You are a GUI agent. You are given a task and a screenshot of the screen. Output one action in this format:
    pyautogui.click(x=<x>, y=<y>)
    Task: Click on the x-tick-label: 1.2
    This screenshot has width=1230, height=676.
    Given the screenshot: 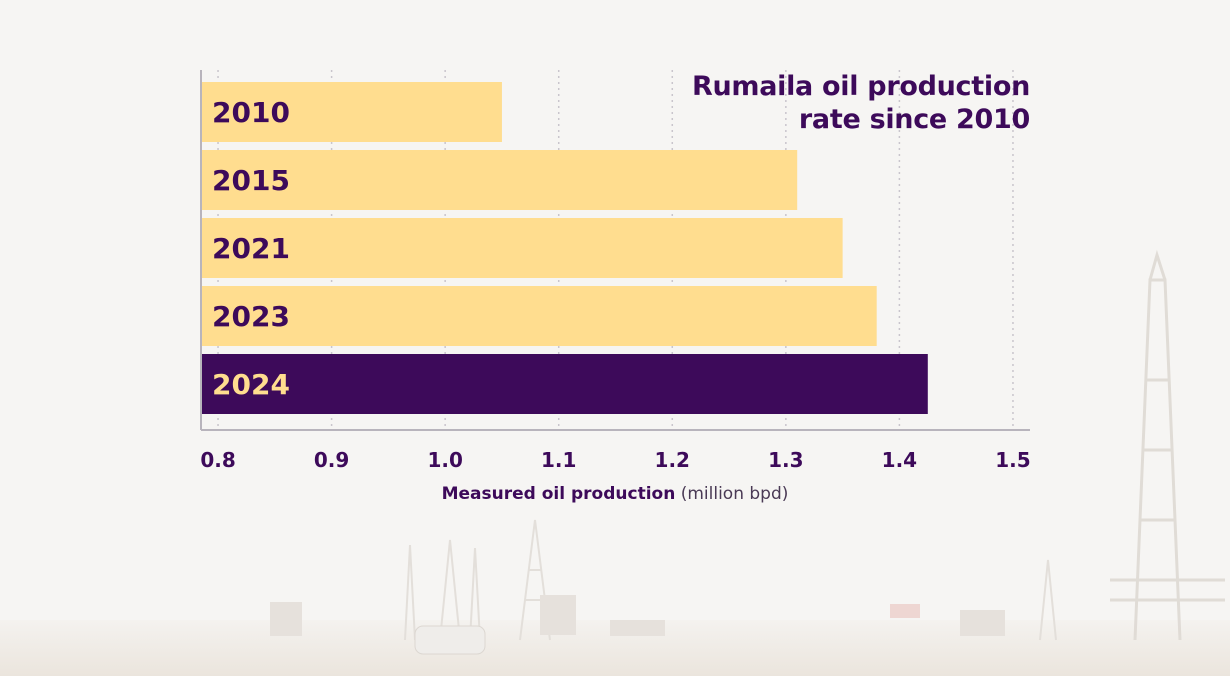 What is the action you would take?
    pyautogui.click(x=672, y=460)
    